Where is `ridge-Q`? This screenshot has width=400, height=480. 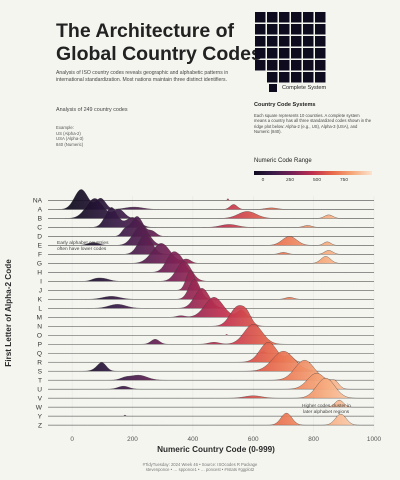 ridge-Q is located at coordinates (211, 352).